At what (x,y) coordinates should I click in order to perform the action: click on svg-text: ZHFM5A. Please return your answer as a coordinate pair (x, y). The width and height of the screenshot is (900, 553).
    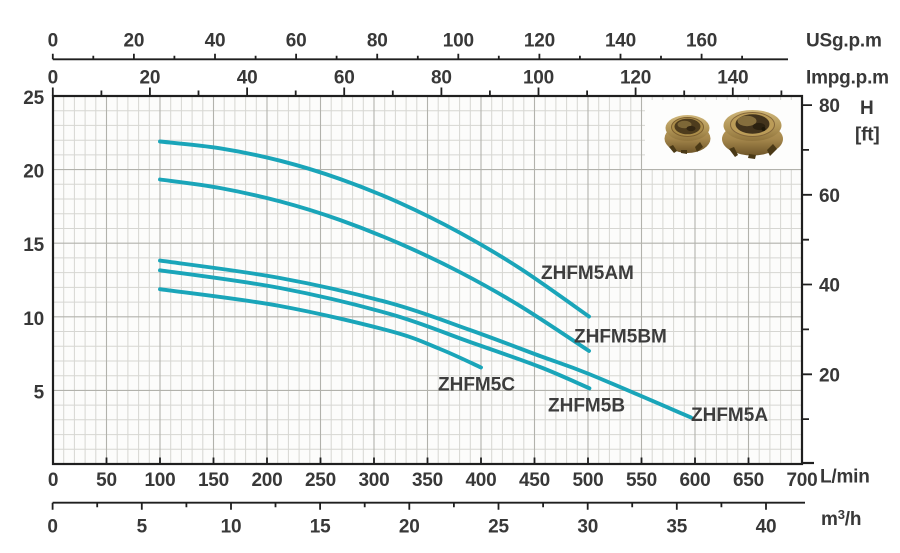
    Looking at the image, I should click on (729, 415).